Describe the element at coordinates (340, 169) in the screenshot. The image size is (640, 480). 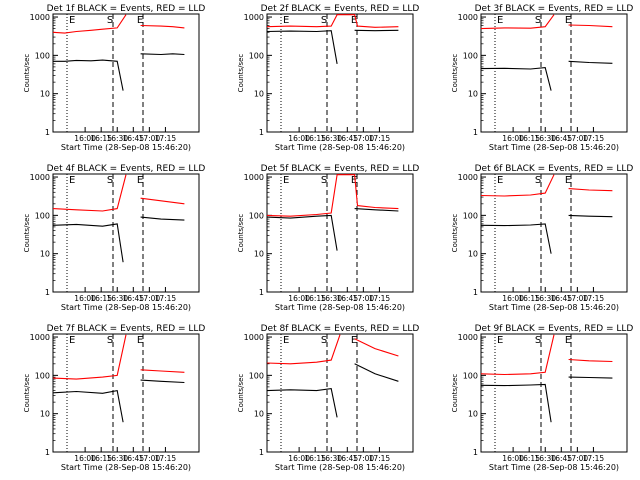
I see `panel-title: Det 5f BLACK = Events, RED = LLD` at that location.